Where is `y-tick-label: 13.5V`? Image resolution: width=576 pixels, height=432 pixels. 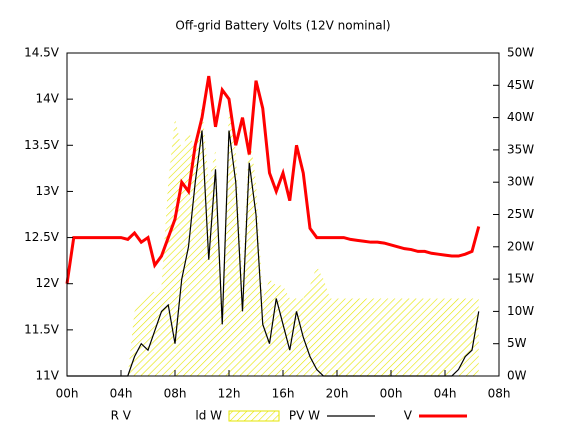
y-tick-label: 13.5V is located at coordinates (42, 145).